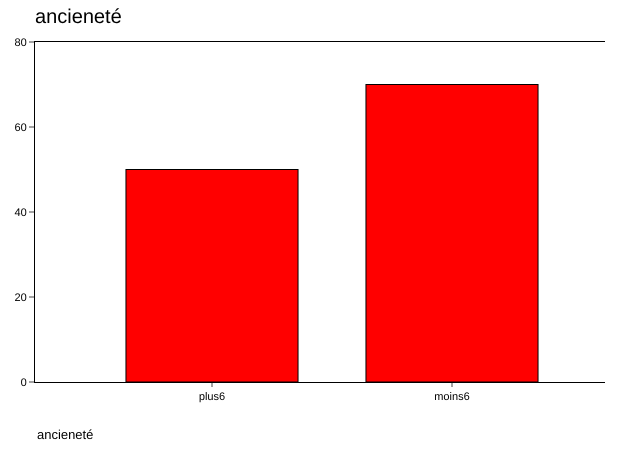 The height and width of the screenshot is (452, 620). What do you see at coordinates (65, 434) in the screenshot?
I see `x-axis-title: ancieneté` at bounding box center [65, 434].